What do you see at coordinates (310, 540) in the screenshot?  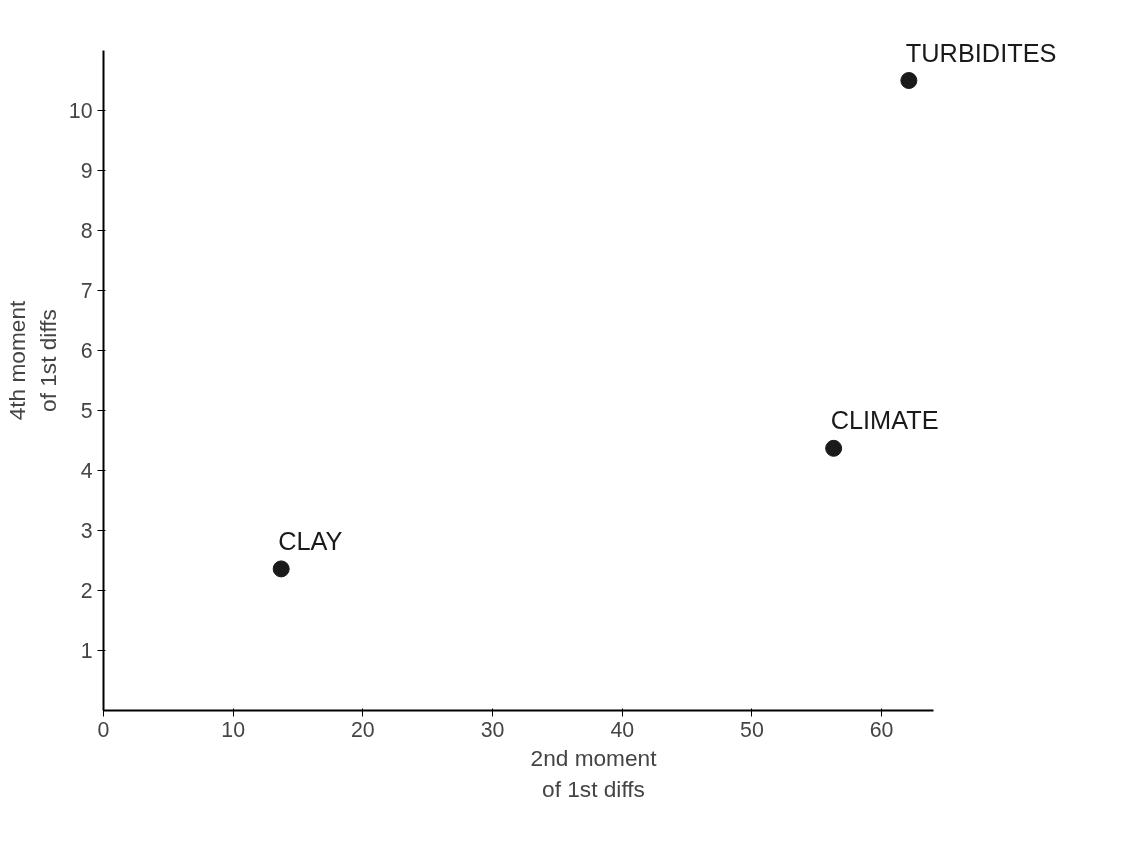 I see `annotation: CLAY` at bounding box center [310, 540].